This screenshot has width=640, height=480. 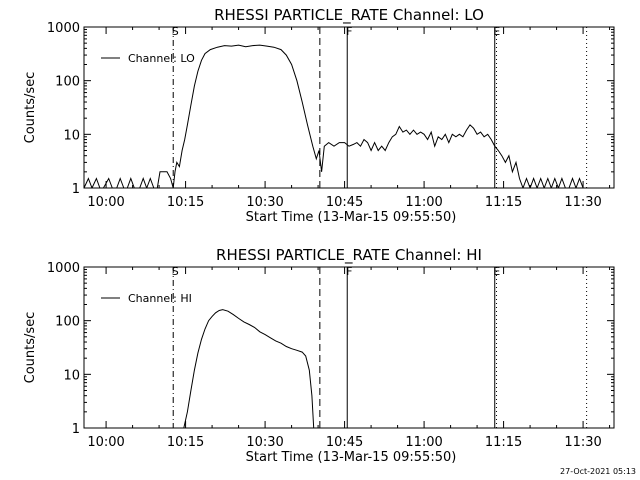 I want to click on chart-title: RHESSI PARTICLE_RATE Channel: HI, so click(x=349, y=255).